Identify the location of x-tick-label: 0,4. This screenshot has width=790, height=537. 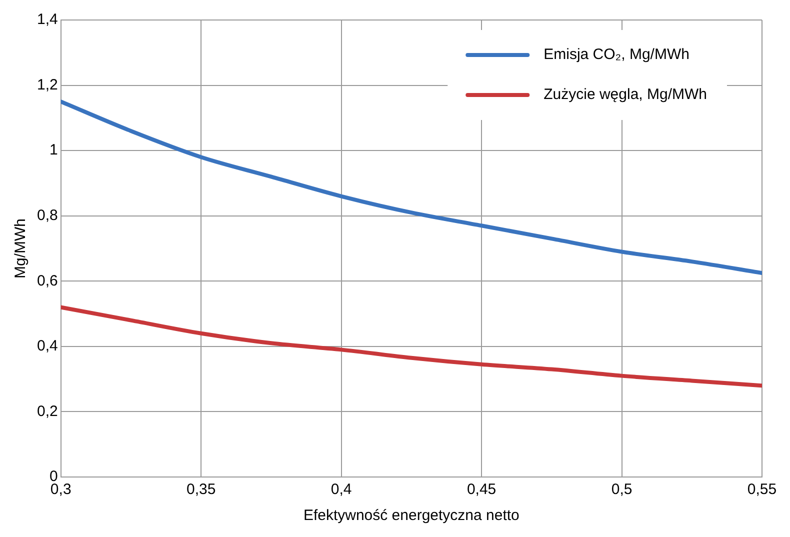
(341, 489).